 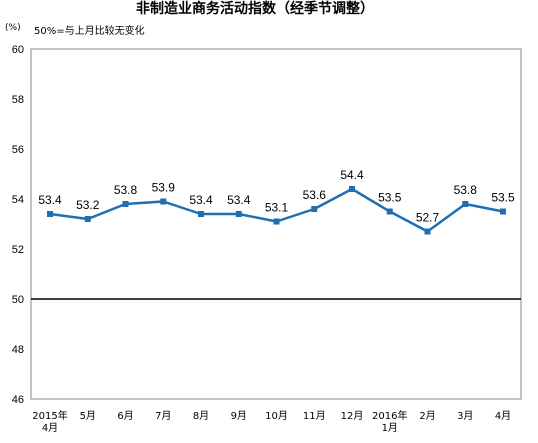 I want to click on data-label: 53.1, so click(x=277, y=208).